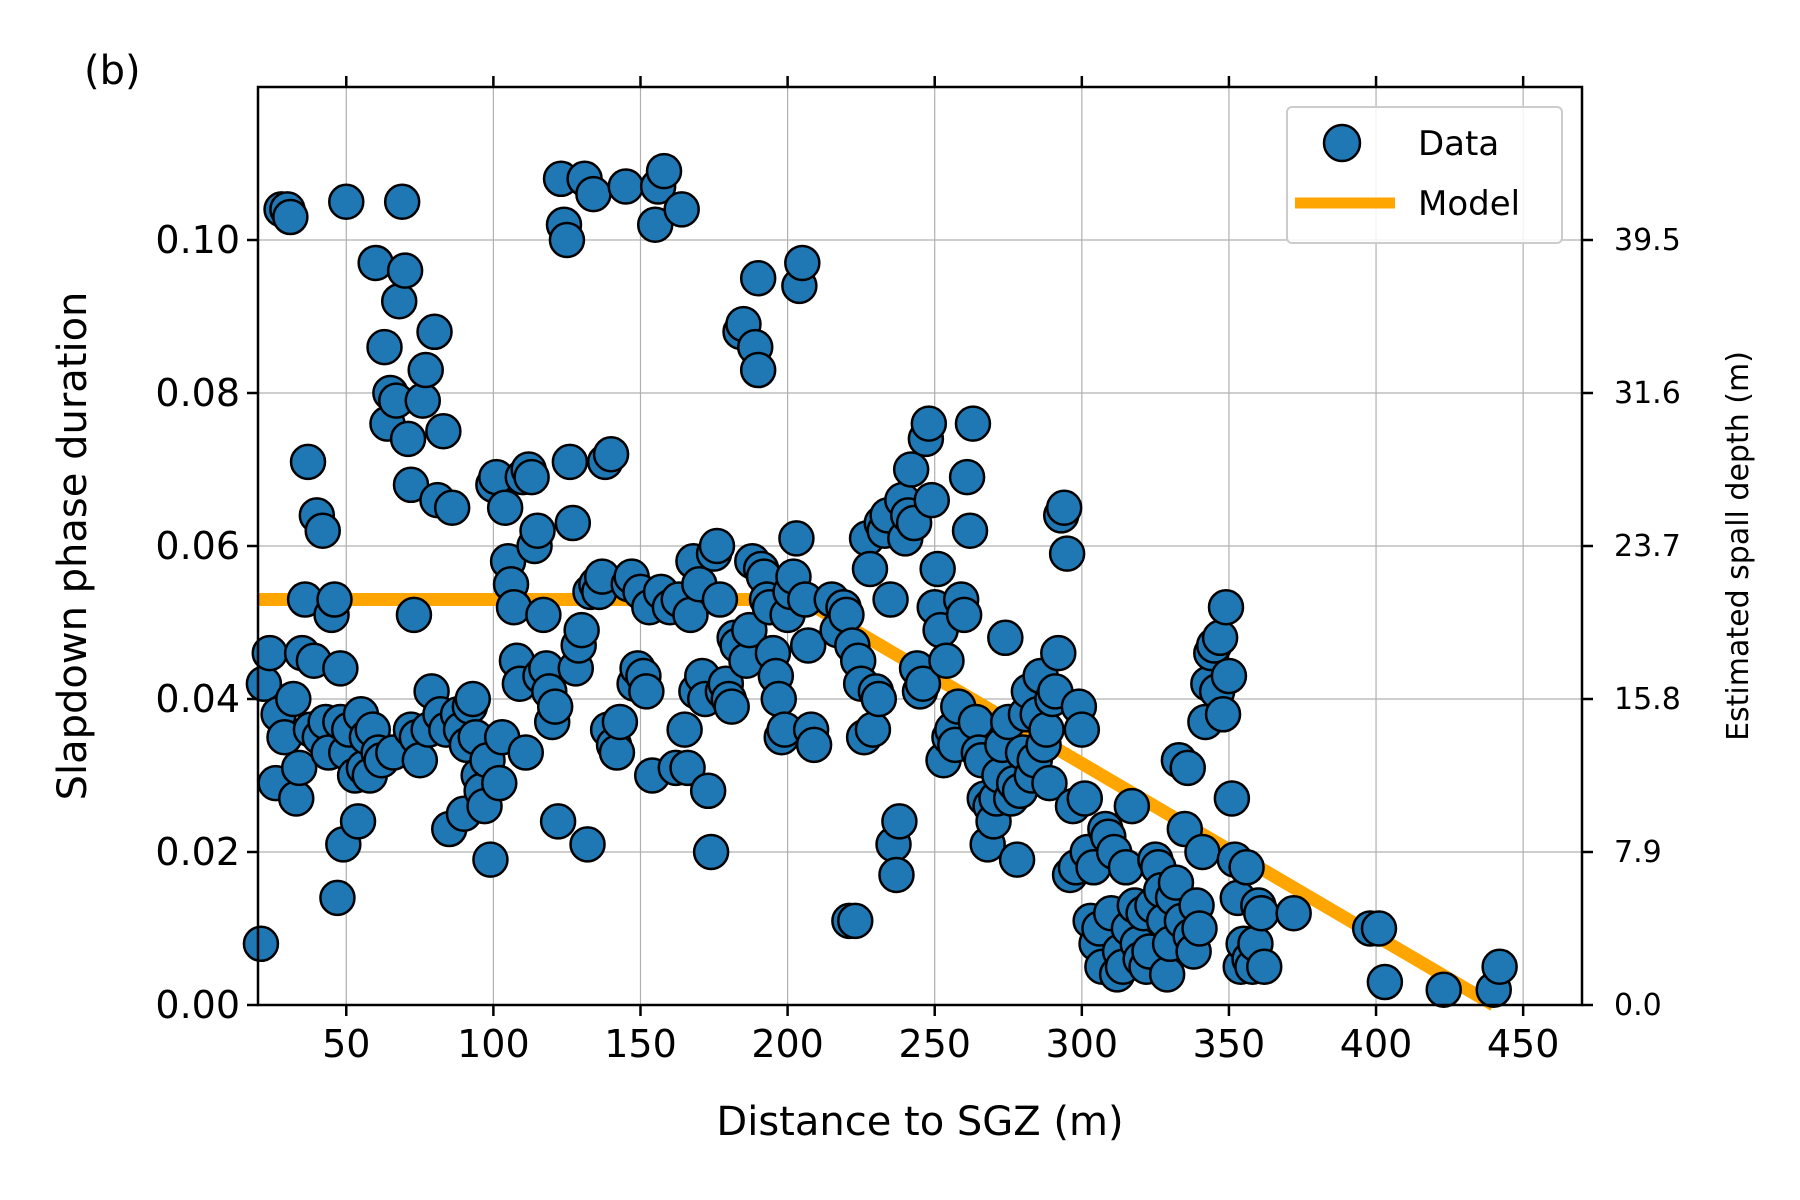  Describe the element at coordinates (206, 622) in the screenshot. I see `y-axis-ticks: 0.00 0.02 0.04 0.06 0.08 0.10` at that location.